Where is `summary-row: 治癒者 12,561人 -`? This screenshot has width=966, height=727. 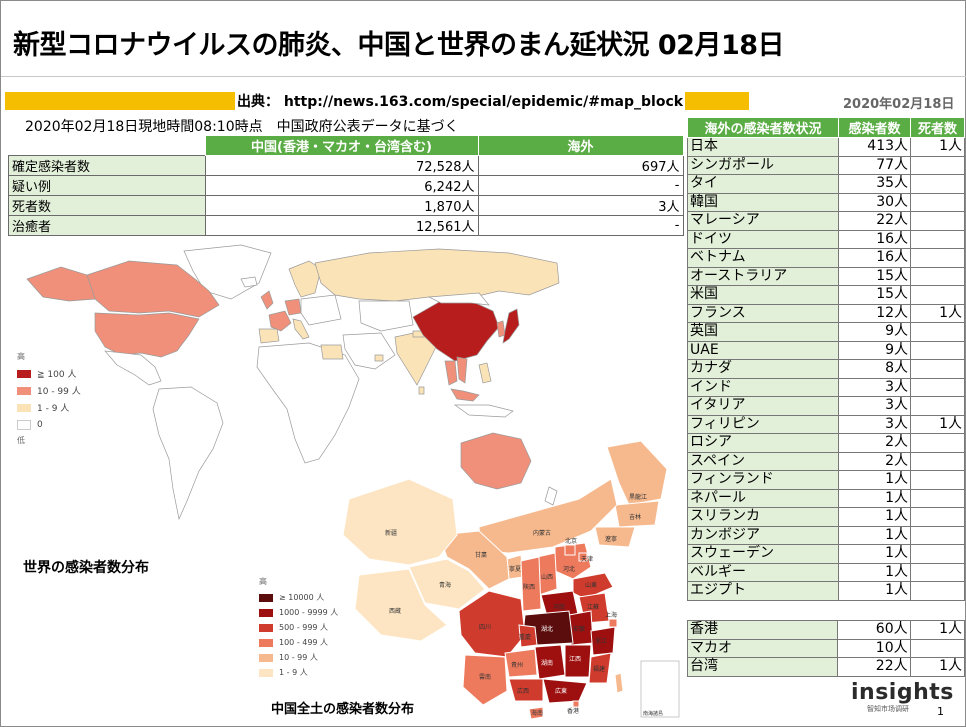
summary-row: 治癒者 12,561人 - is located at coordinates (346, 225).